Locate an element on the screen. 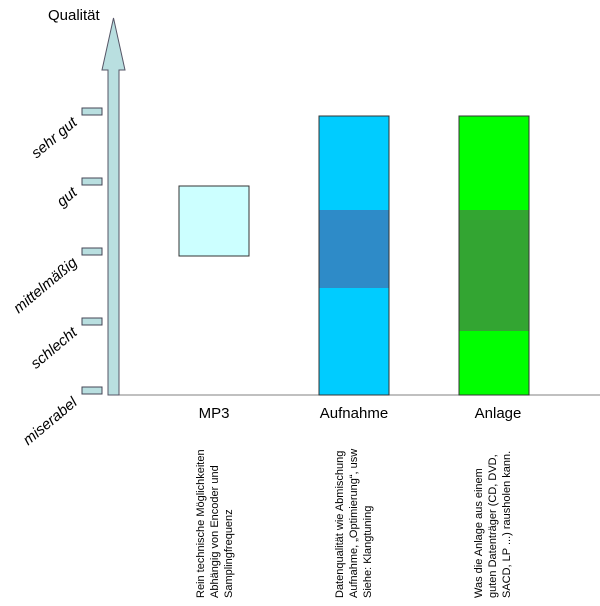 The height and width of the screenshot is (606, 600). level-label: schlecht is located at coordinates (54, 348).